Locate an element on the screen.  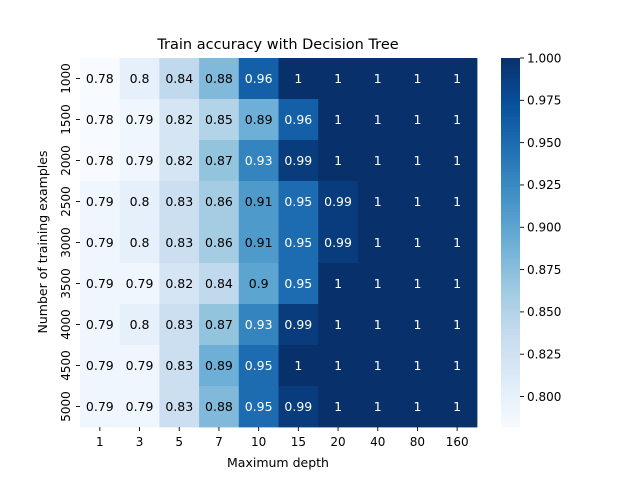
x-axis: 1 3 5 7 10 15 20 40 80 160 is located at coordinates (282, 438).